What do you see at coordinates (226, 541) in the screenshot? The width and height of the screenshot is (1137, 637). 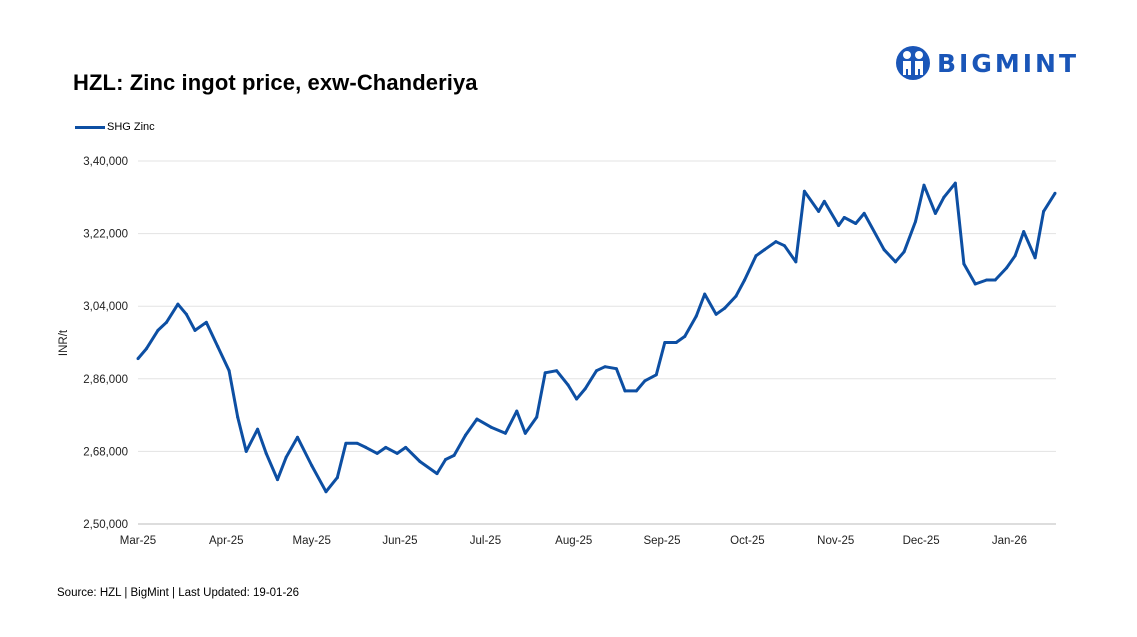 I see `x-tick-label: Apr-25` at bounding box center [226, 541].